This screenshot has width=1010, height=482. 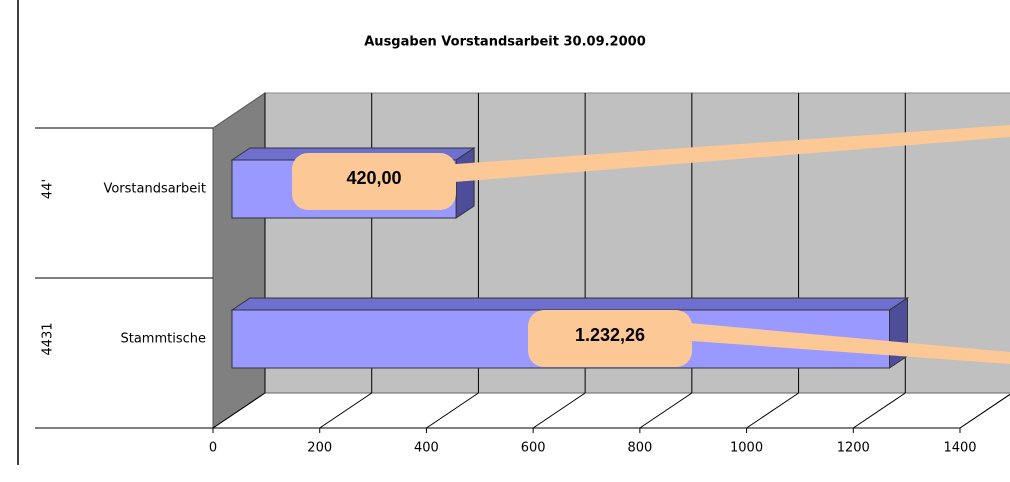 I want to click on x-tick-label: 800, so click(x=639, y=448).